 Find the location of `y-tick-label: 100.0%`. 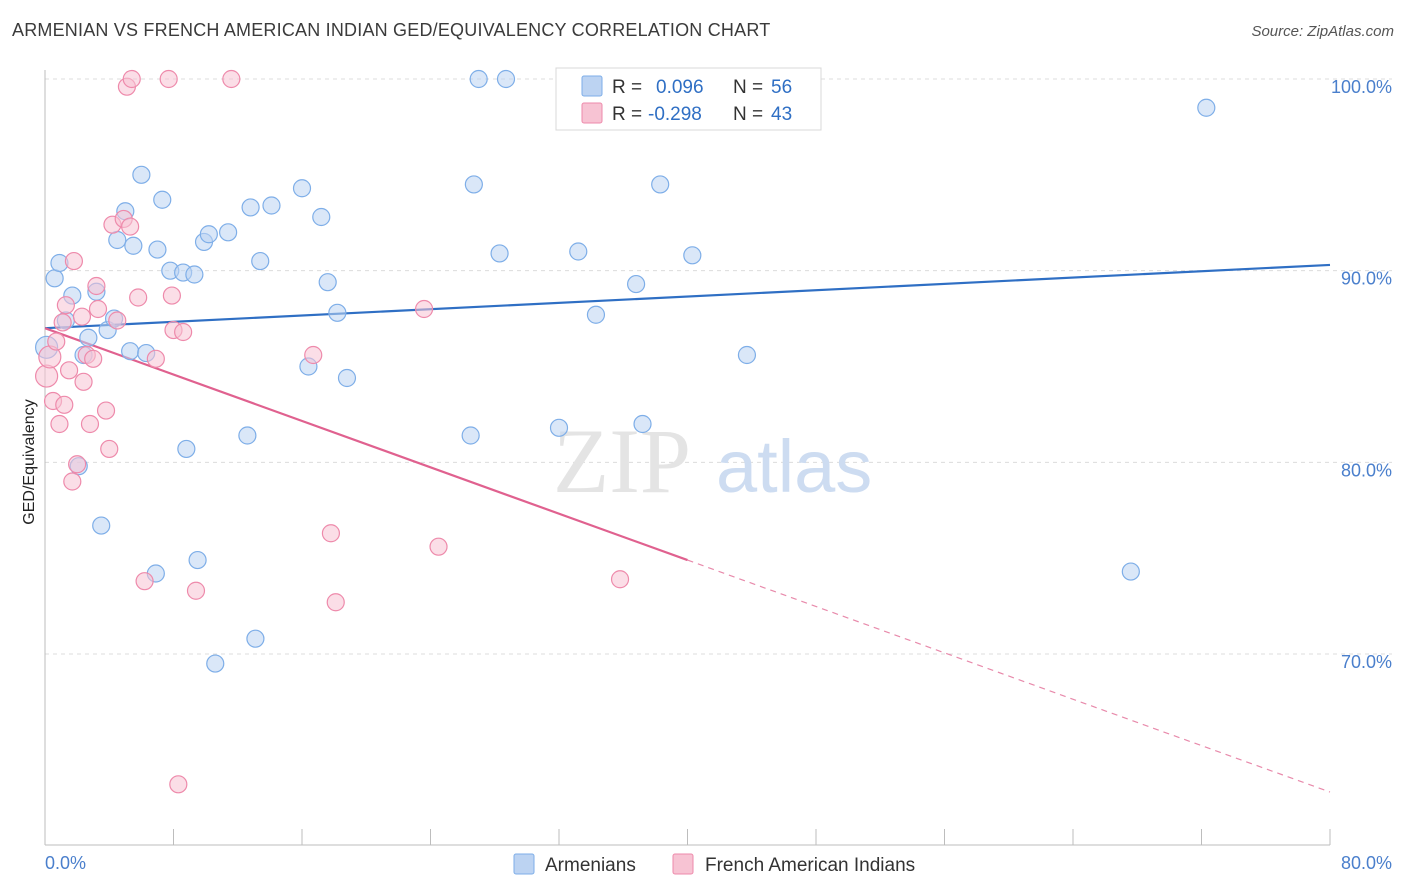

y-tick-label: 100.0% is located at coordinates (1361, 87).